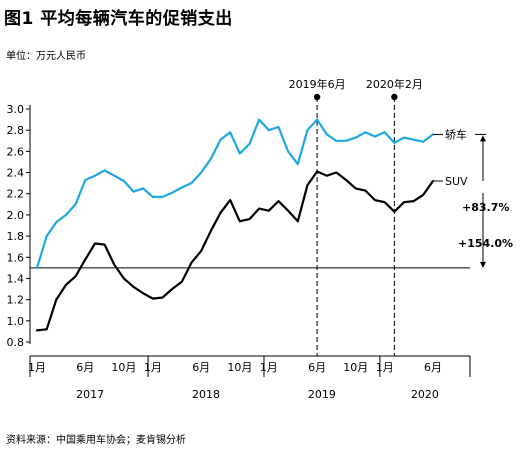 This screenshot has width=520, height=453. What do you see at coordinates (16, 321) in the screenshot?
I see `y-tick-label: 1.0` at bounding box center [16, 321].